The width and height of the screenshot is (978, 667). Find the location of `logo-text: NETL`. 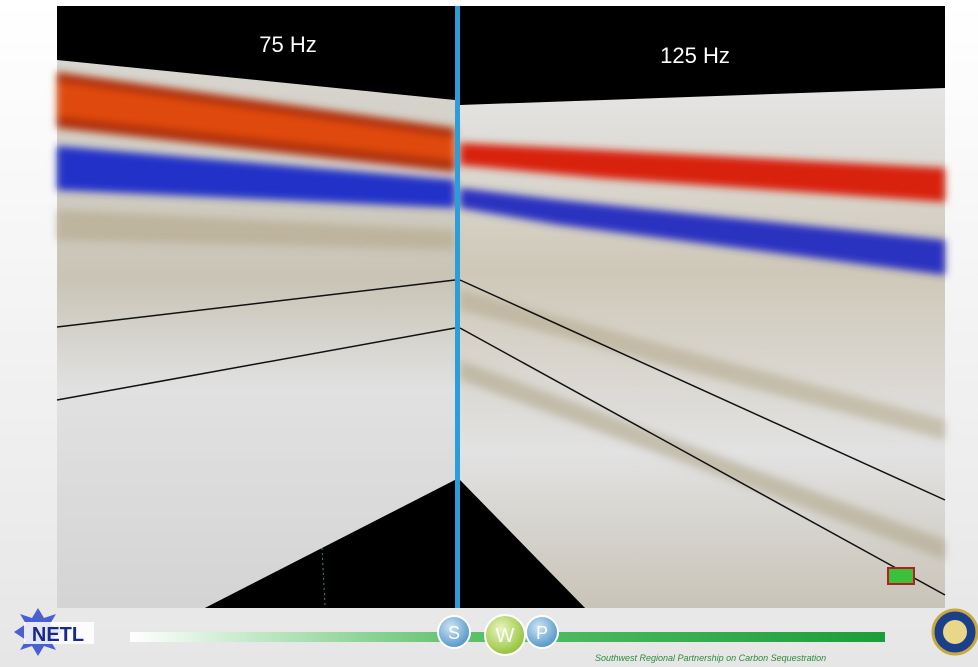

logo-text: NETL is located at coordinates (58, 635).